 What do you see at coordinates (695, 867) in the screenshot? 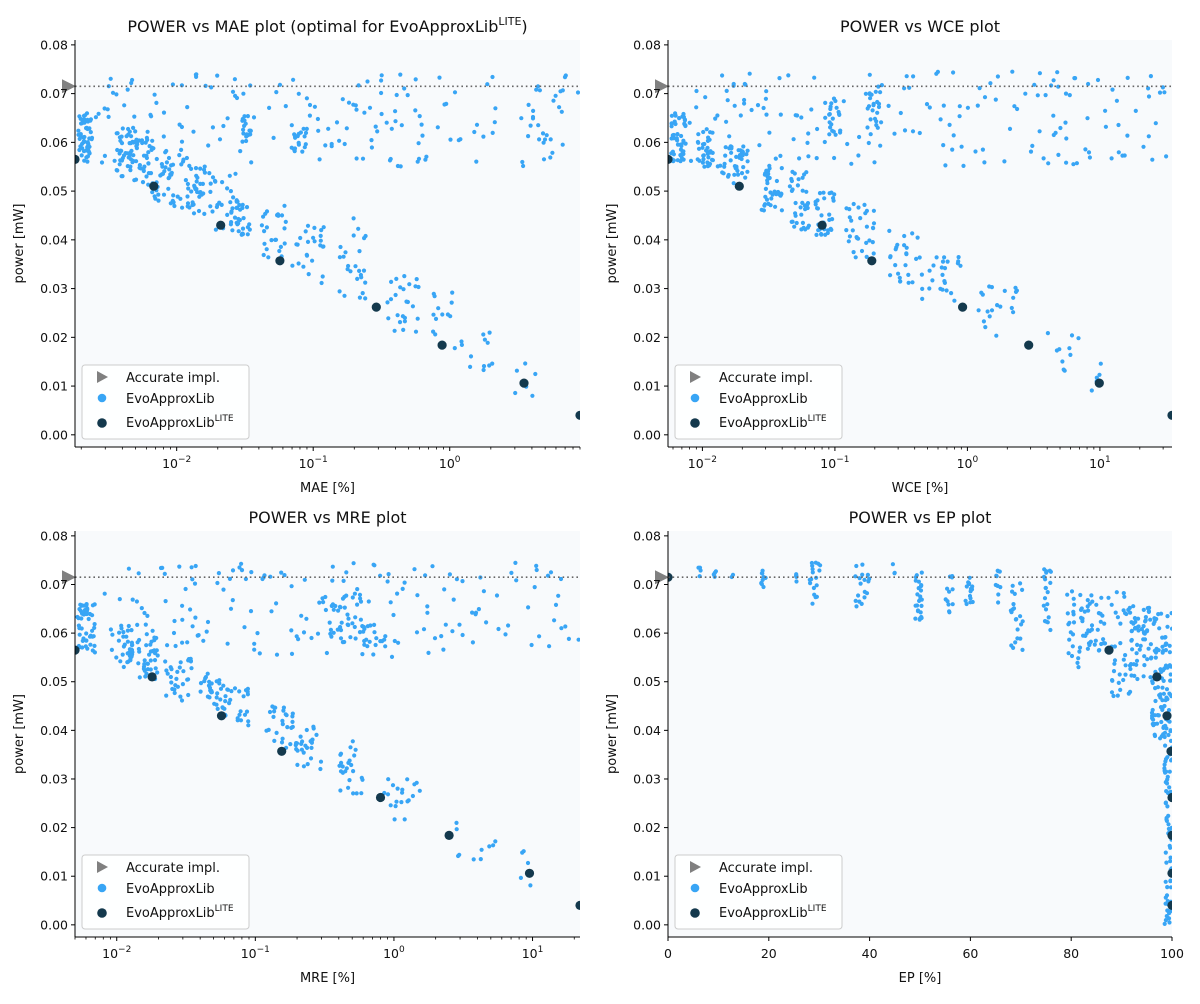
I see `legend-accurate-marker` at bounding box center [695, 867].